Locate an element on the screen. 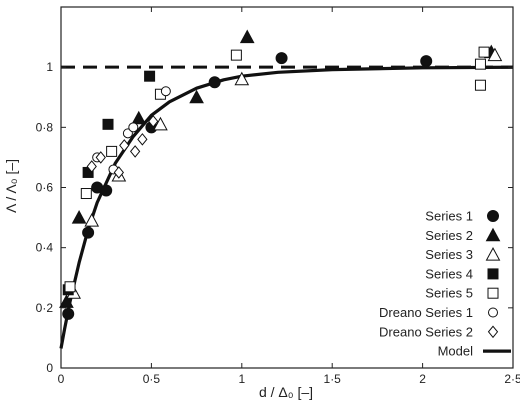  x-tick-label: 0 is located at coordinates (61, 379).